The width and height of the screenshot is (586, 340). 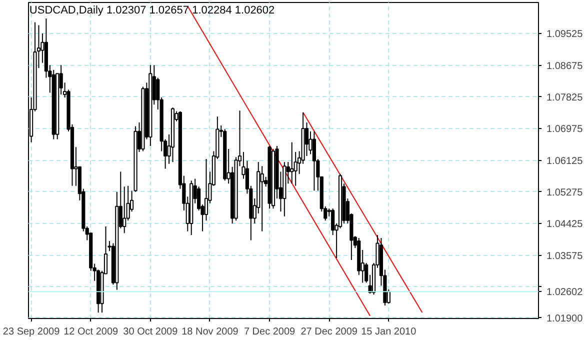 I want to click on x-tick-label: 15 Jan 2010, so click(x=389, y=332).